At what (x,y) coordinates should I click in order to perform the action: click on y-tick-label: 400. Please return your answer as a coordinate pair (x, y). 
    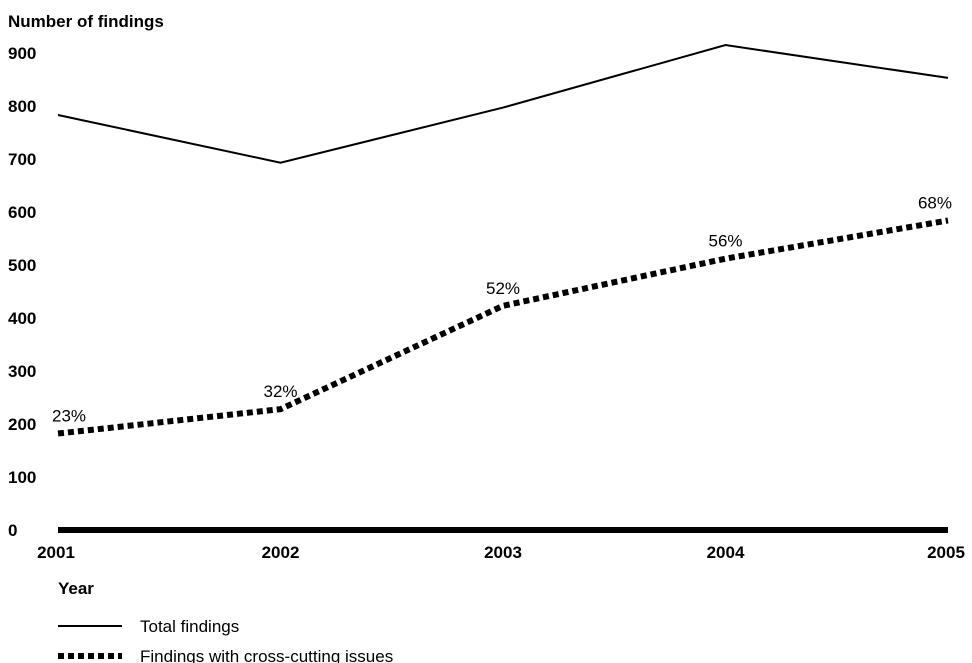
    Looking at the image, I should click on (22, 318).